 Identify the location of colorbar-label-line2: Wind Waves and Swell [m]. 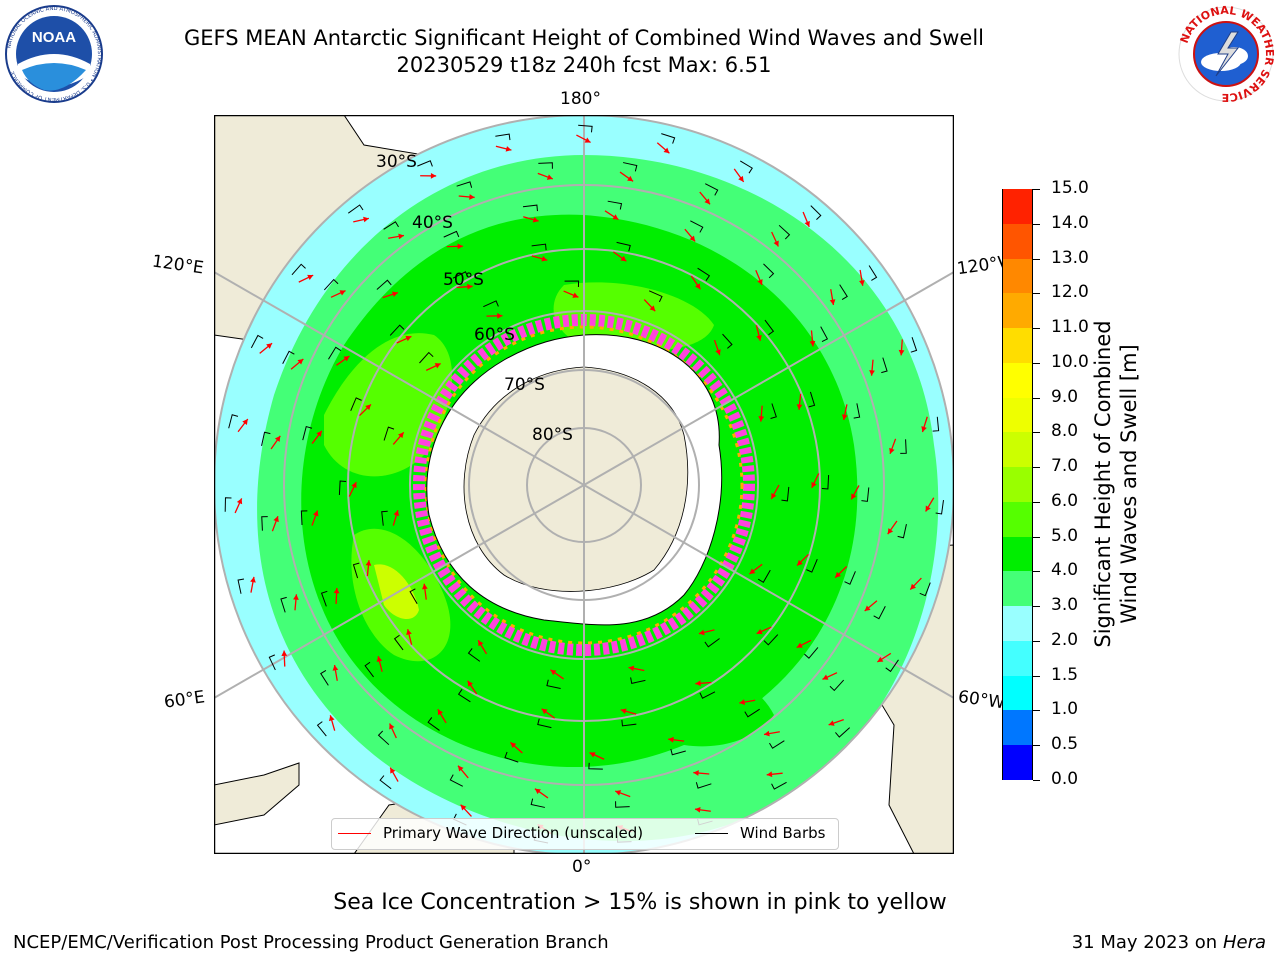
(1129, 484).